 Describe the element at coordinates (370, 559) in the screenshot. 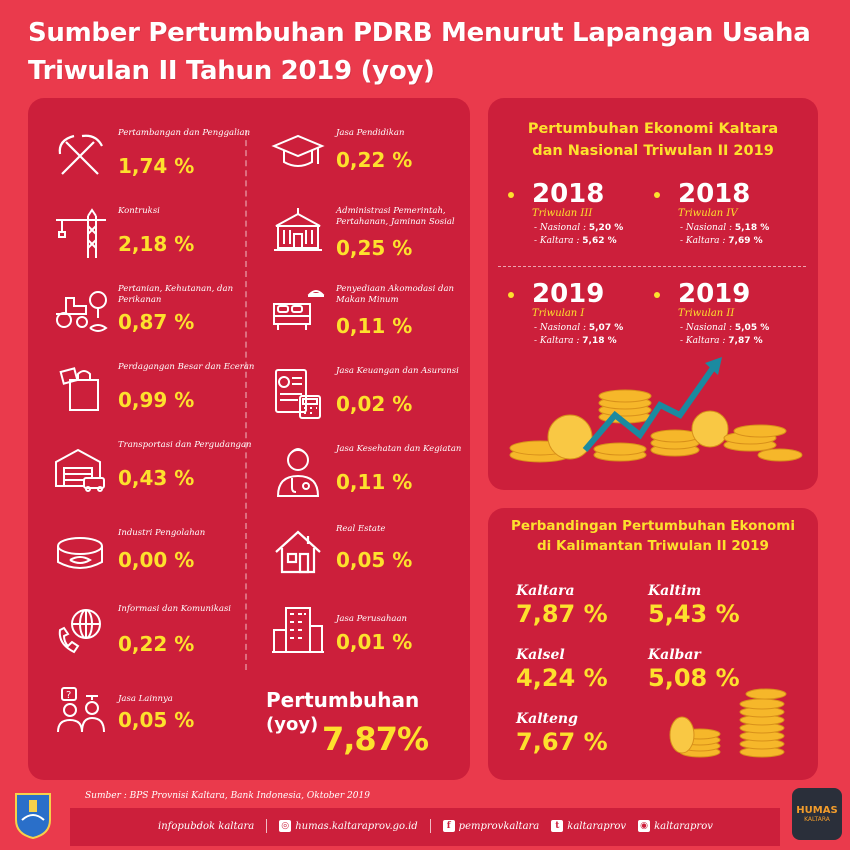

I see `sector-item: Real Estate 0,05 %` at that location.